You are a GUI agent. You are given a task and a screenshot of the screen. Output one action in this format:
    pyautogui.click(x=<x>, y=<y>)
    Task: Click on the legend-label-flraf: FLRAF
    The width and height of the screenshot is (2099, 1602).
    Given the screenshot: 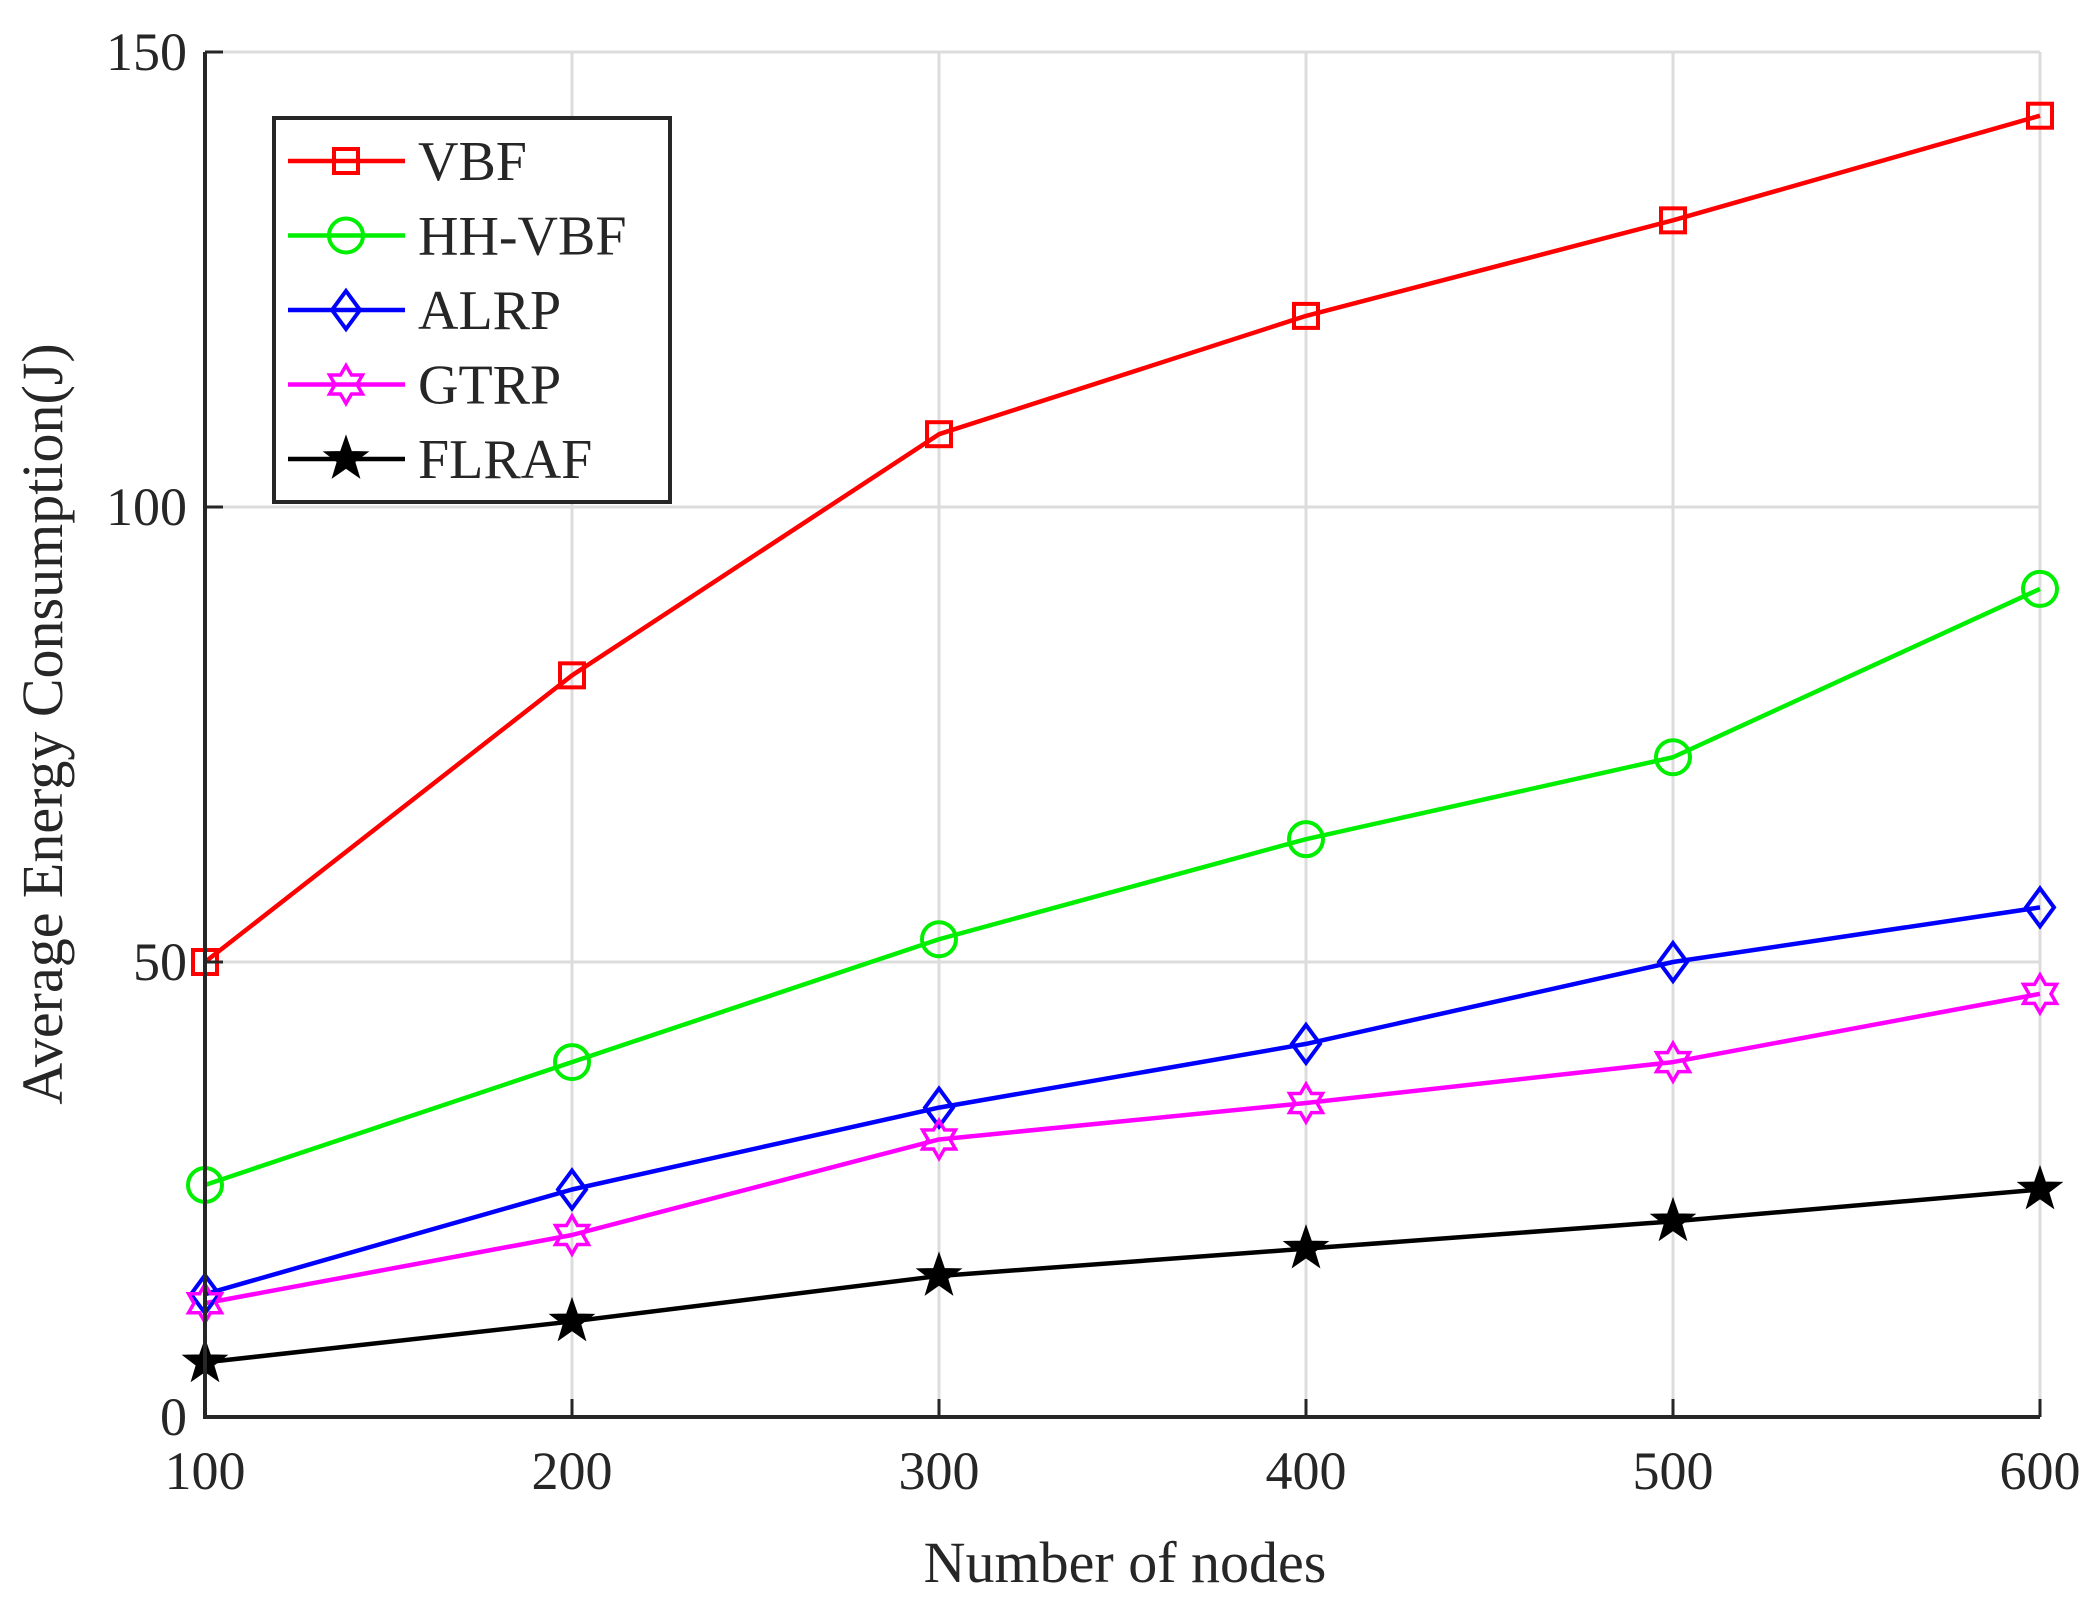 What is the action you would take?
    pyautogui.click(x=505, y=460)
    